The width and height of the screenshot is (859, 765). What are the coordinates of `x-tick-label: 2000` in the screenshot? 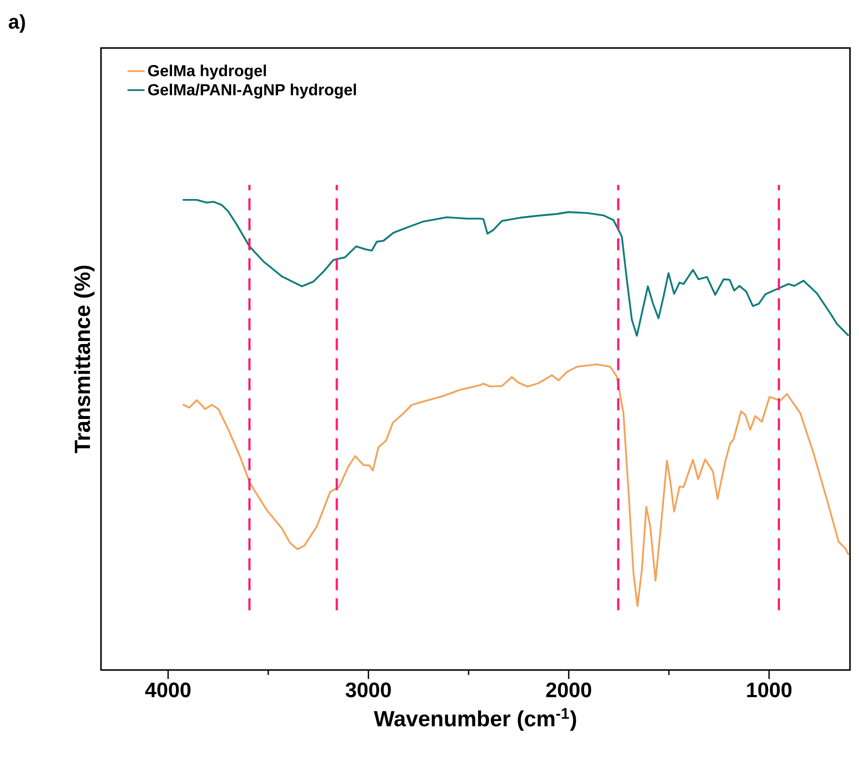 It's located at (569, 690).